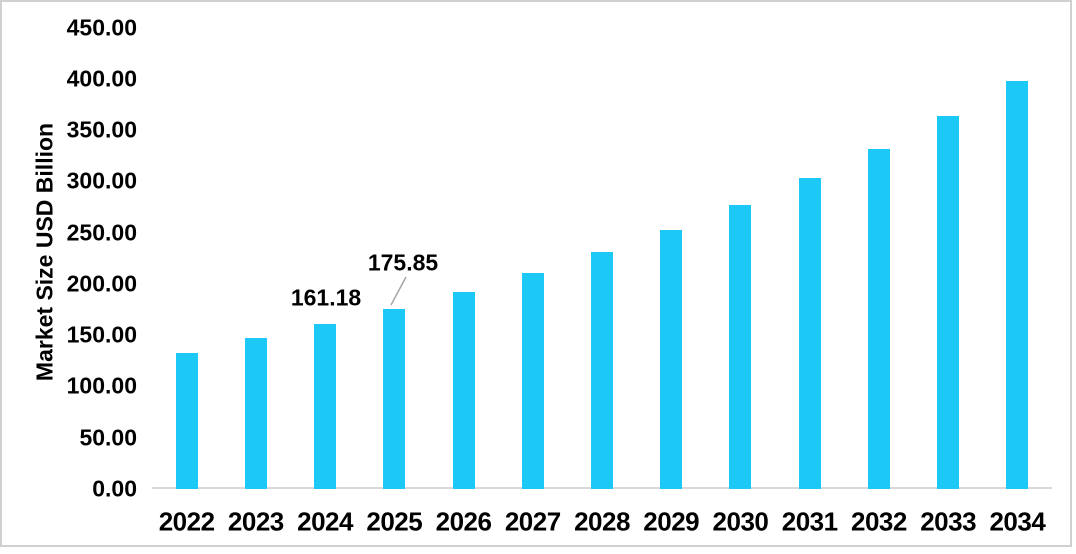  I want to click on y-tick-300.00: 300.00, so click(101, 180).